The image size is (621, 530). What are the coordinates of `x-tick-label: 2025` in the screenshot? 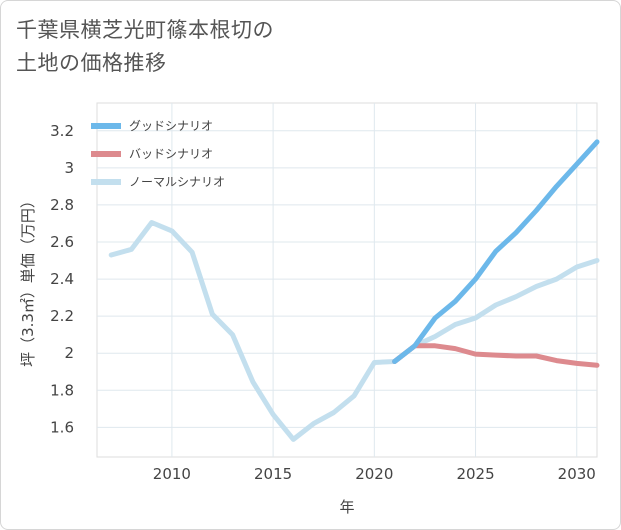 It's located at (475, 474).